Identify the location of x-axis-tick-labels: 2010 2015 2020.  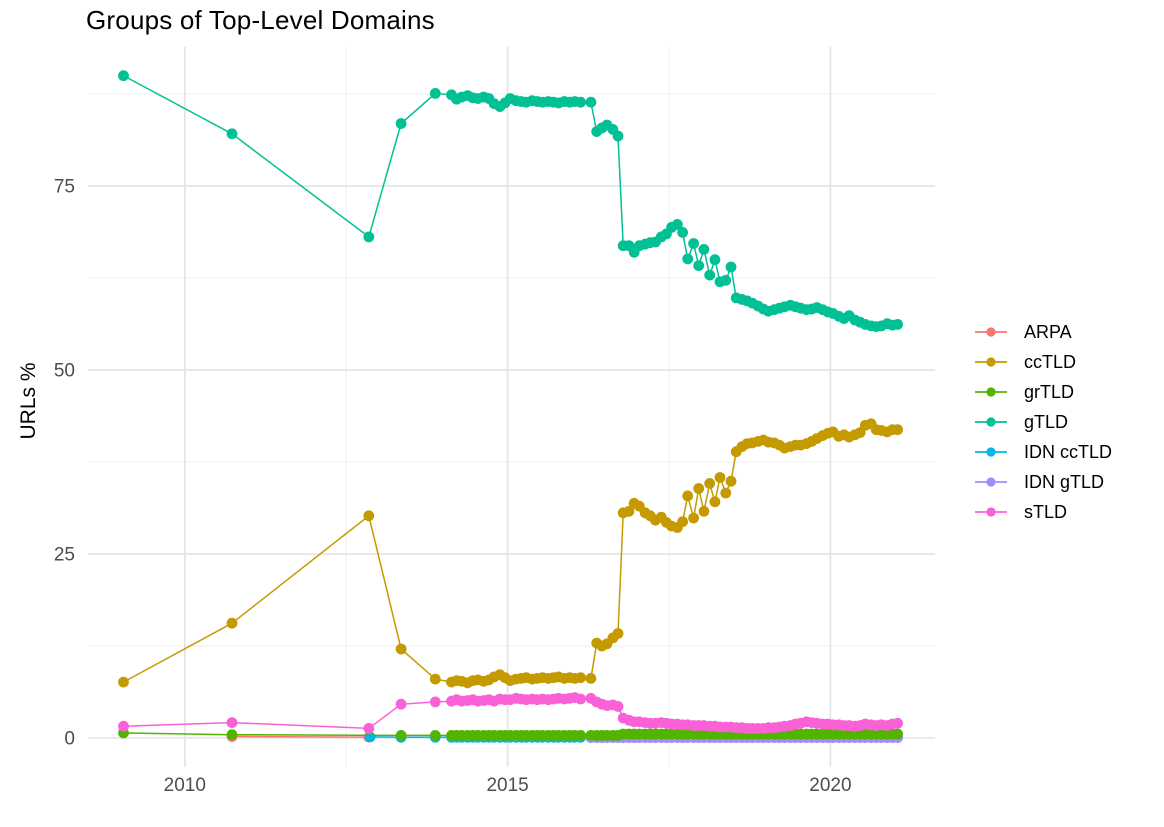
(508, 785).